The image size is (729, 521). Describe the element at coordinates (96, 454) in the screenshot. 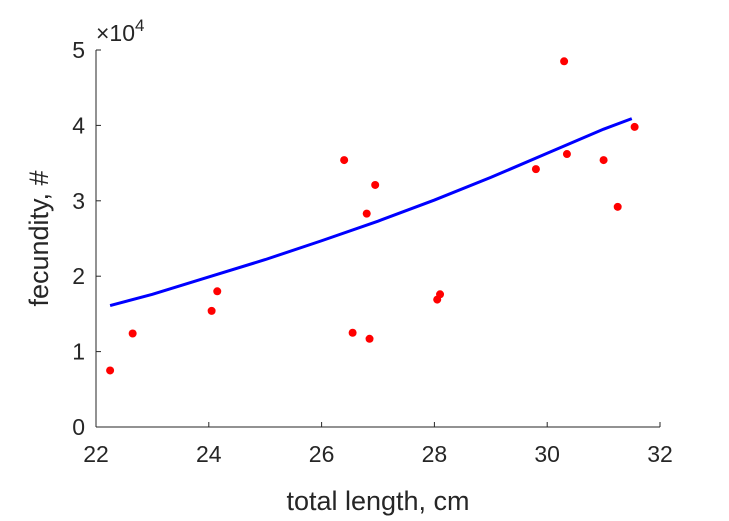

I see `x-tick-label: 22` at that location.